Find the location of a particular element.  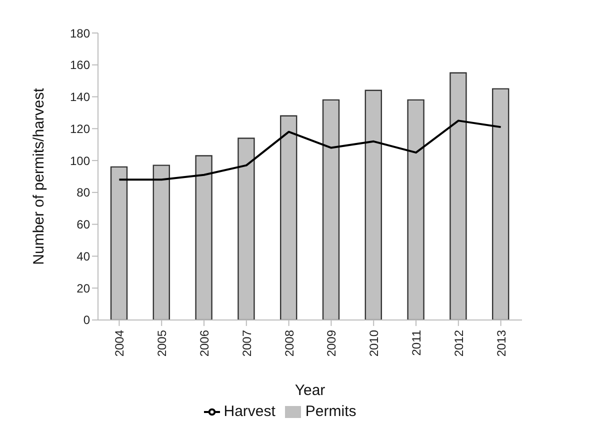

y-tick-label: 120 is located at coordinates (80, 129).